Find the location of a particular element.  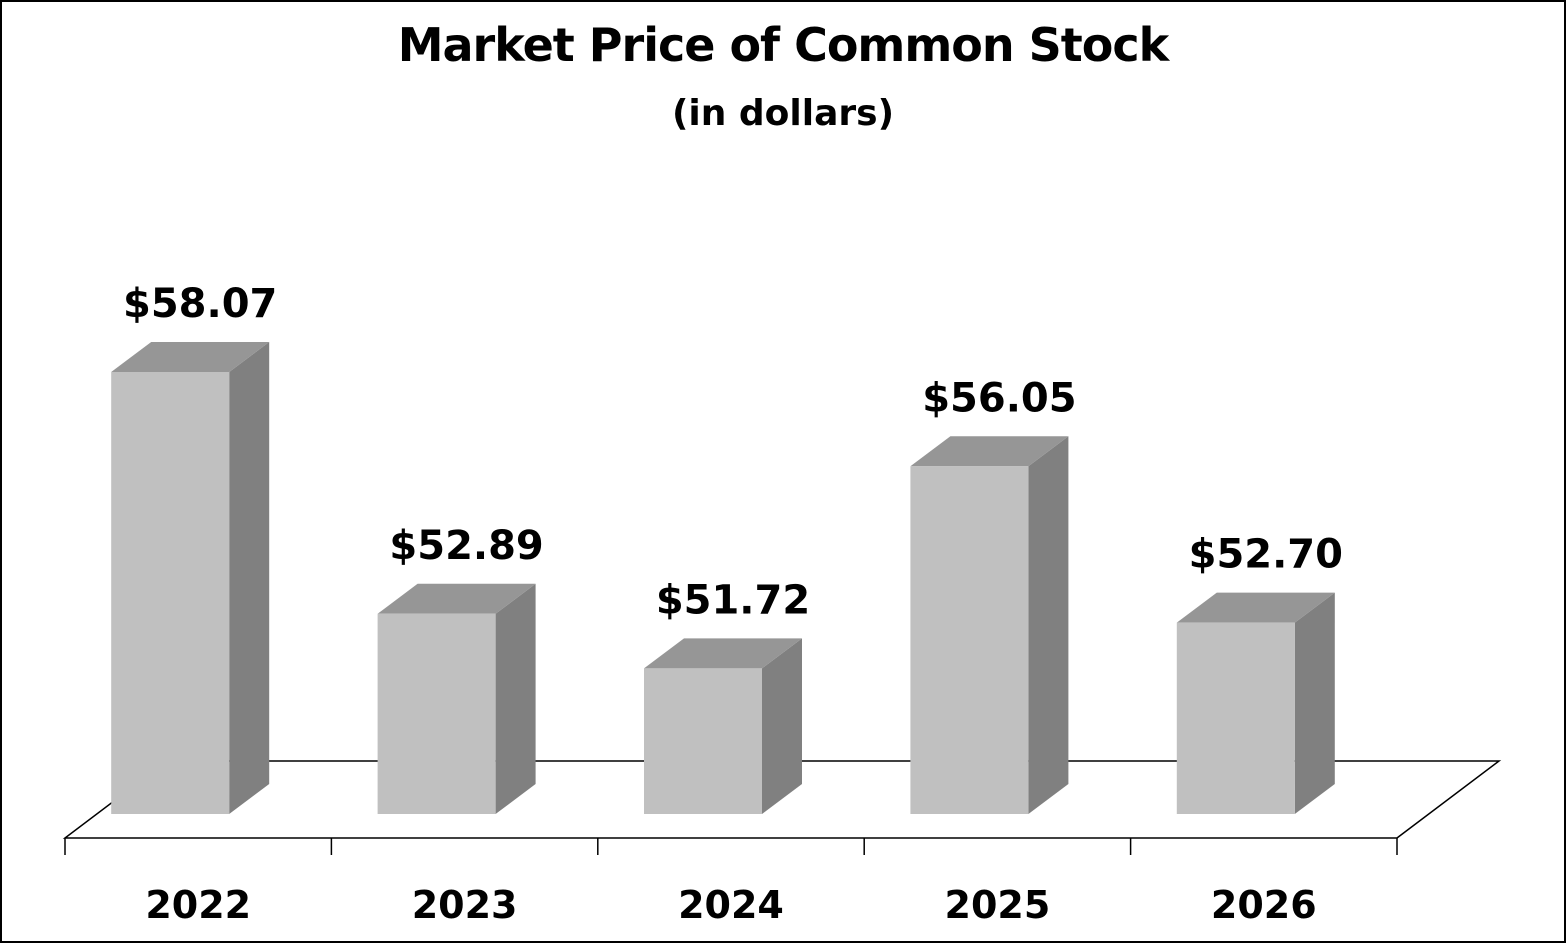

chart-title: Market Price of Common Stock is located at coordinates (783, 45).